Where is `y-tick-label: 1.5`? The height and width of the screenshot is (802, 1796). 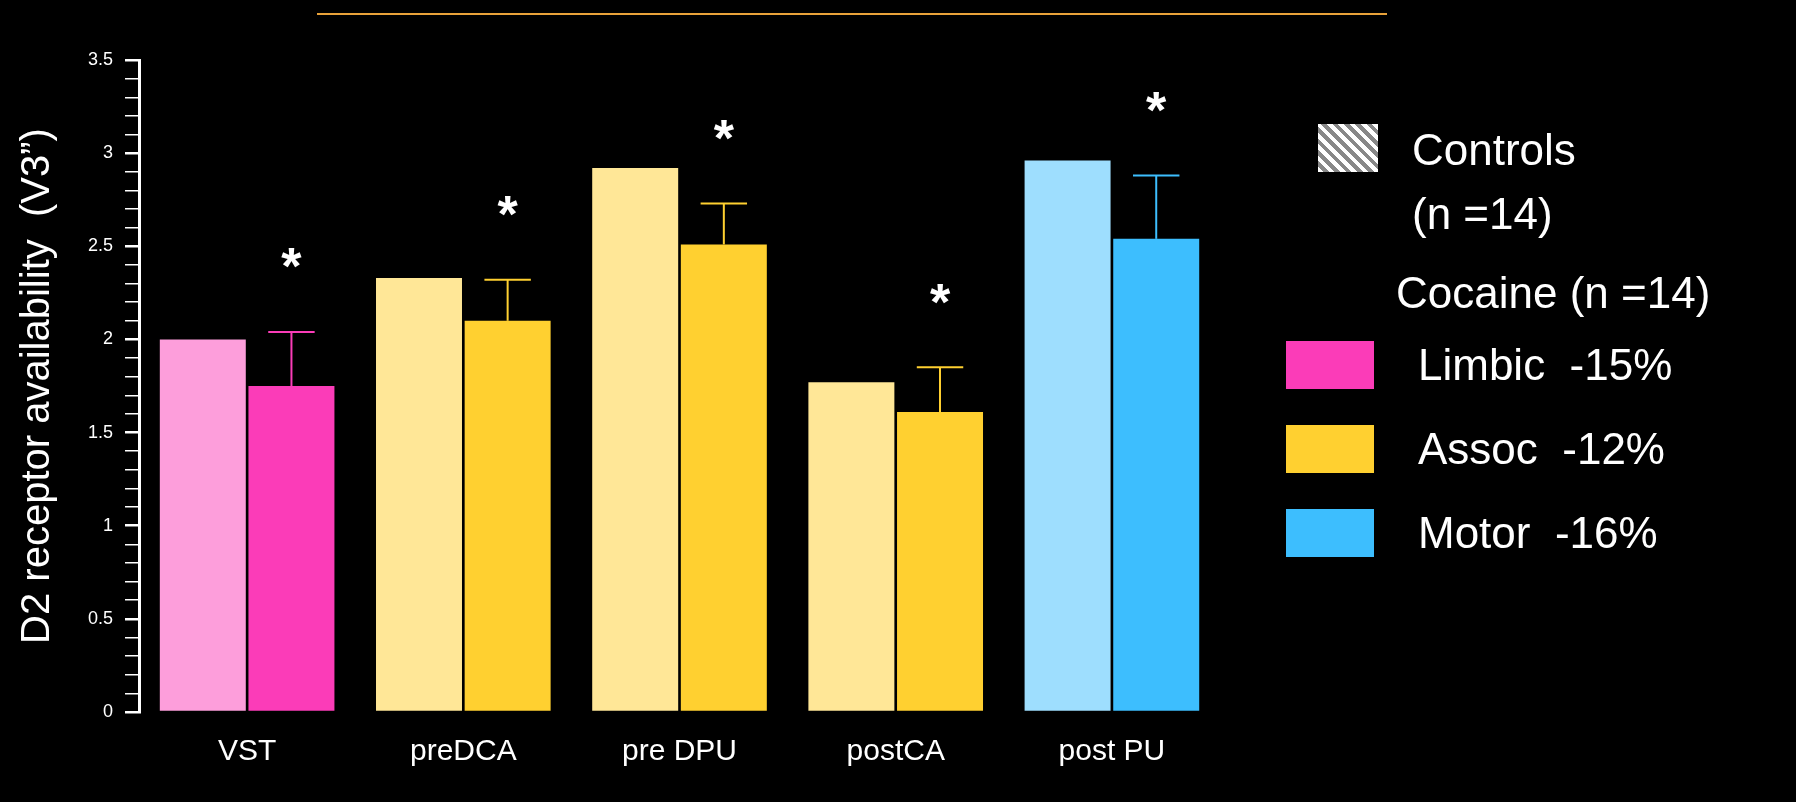
y-tick-label: 1.5 is located at coordinates (100, 431).